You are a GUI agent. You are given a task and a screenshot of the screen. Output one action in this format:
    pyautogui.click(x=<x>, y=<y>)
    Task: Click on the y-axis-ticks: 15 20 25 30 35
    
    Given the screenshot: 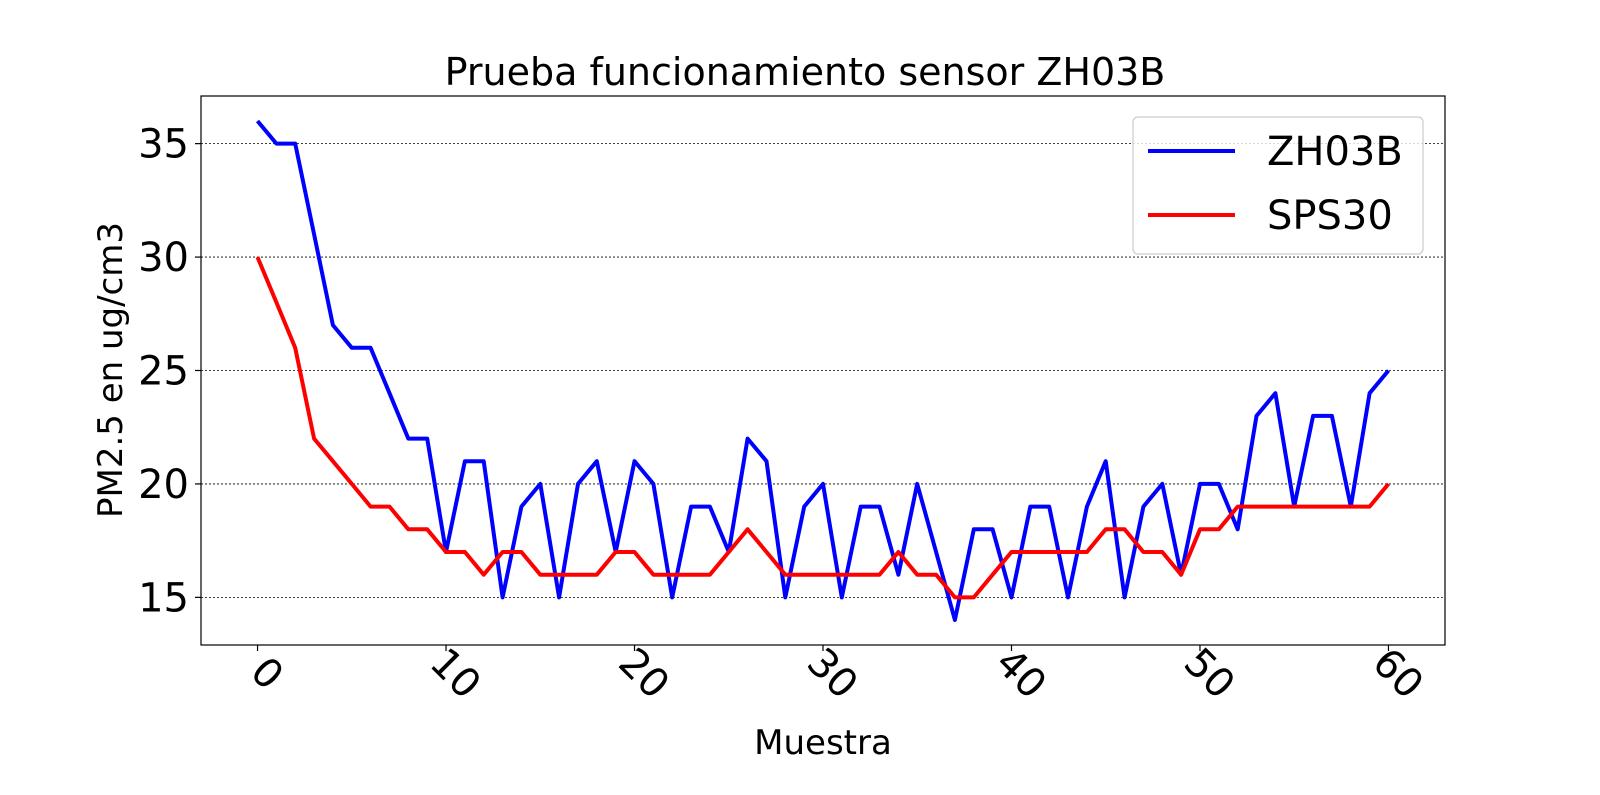 What is the action you would take?
    pyautogui.click(x=169, y=371)
    